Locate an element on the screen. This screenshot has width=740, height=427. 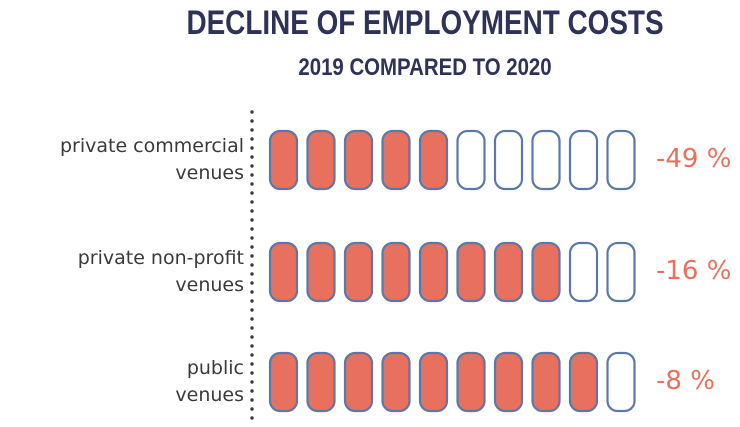
chart-subtitle: 2019 COMPARED TO 2020 is located at coordinates (425, 67).